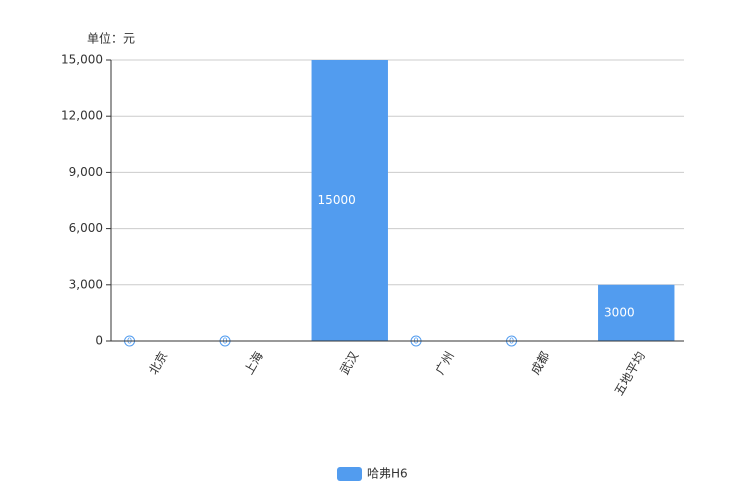 The height and width of the screenshot is (500, 744). I want to click on y-tick-label: 3,000, so click(86, 284).